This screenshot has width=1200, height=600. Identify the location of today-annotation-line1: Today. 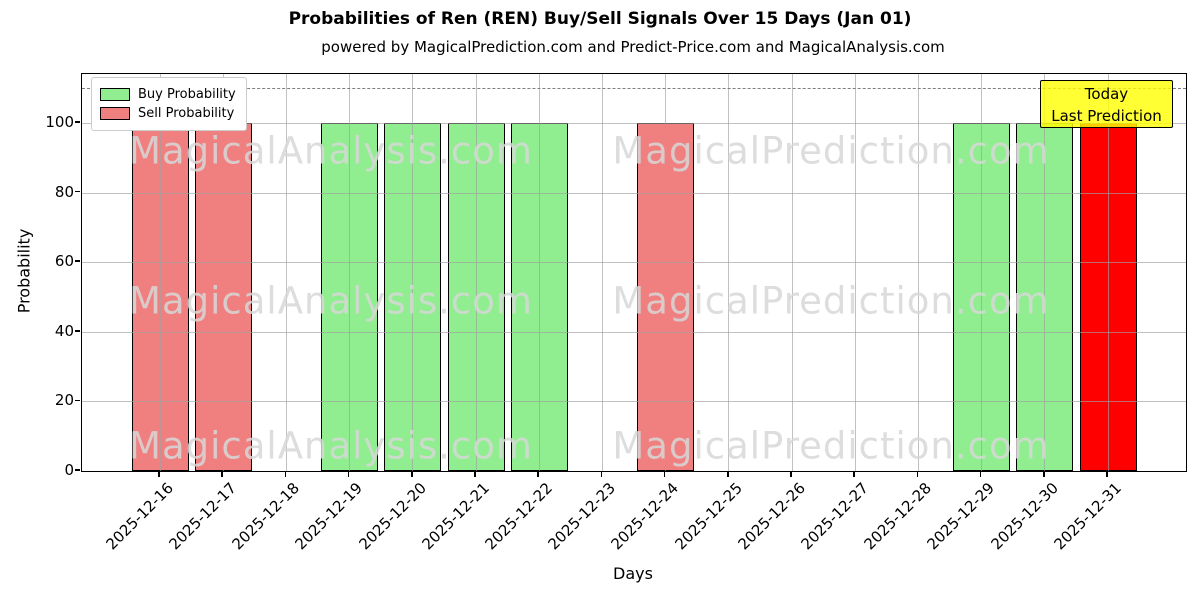
(1106, 94).